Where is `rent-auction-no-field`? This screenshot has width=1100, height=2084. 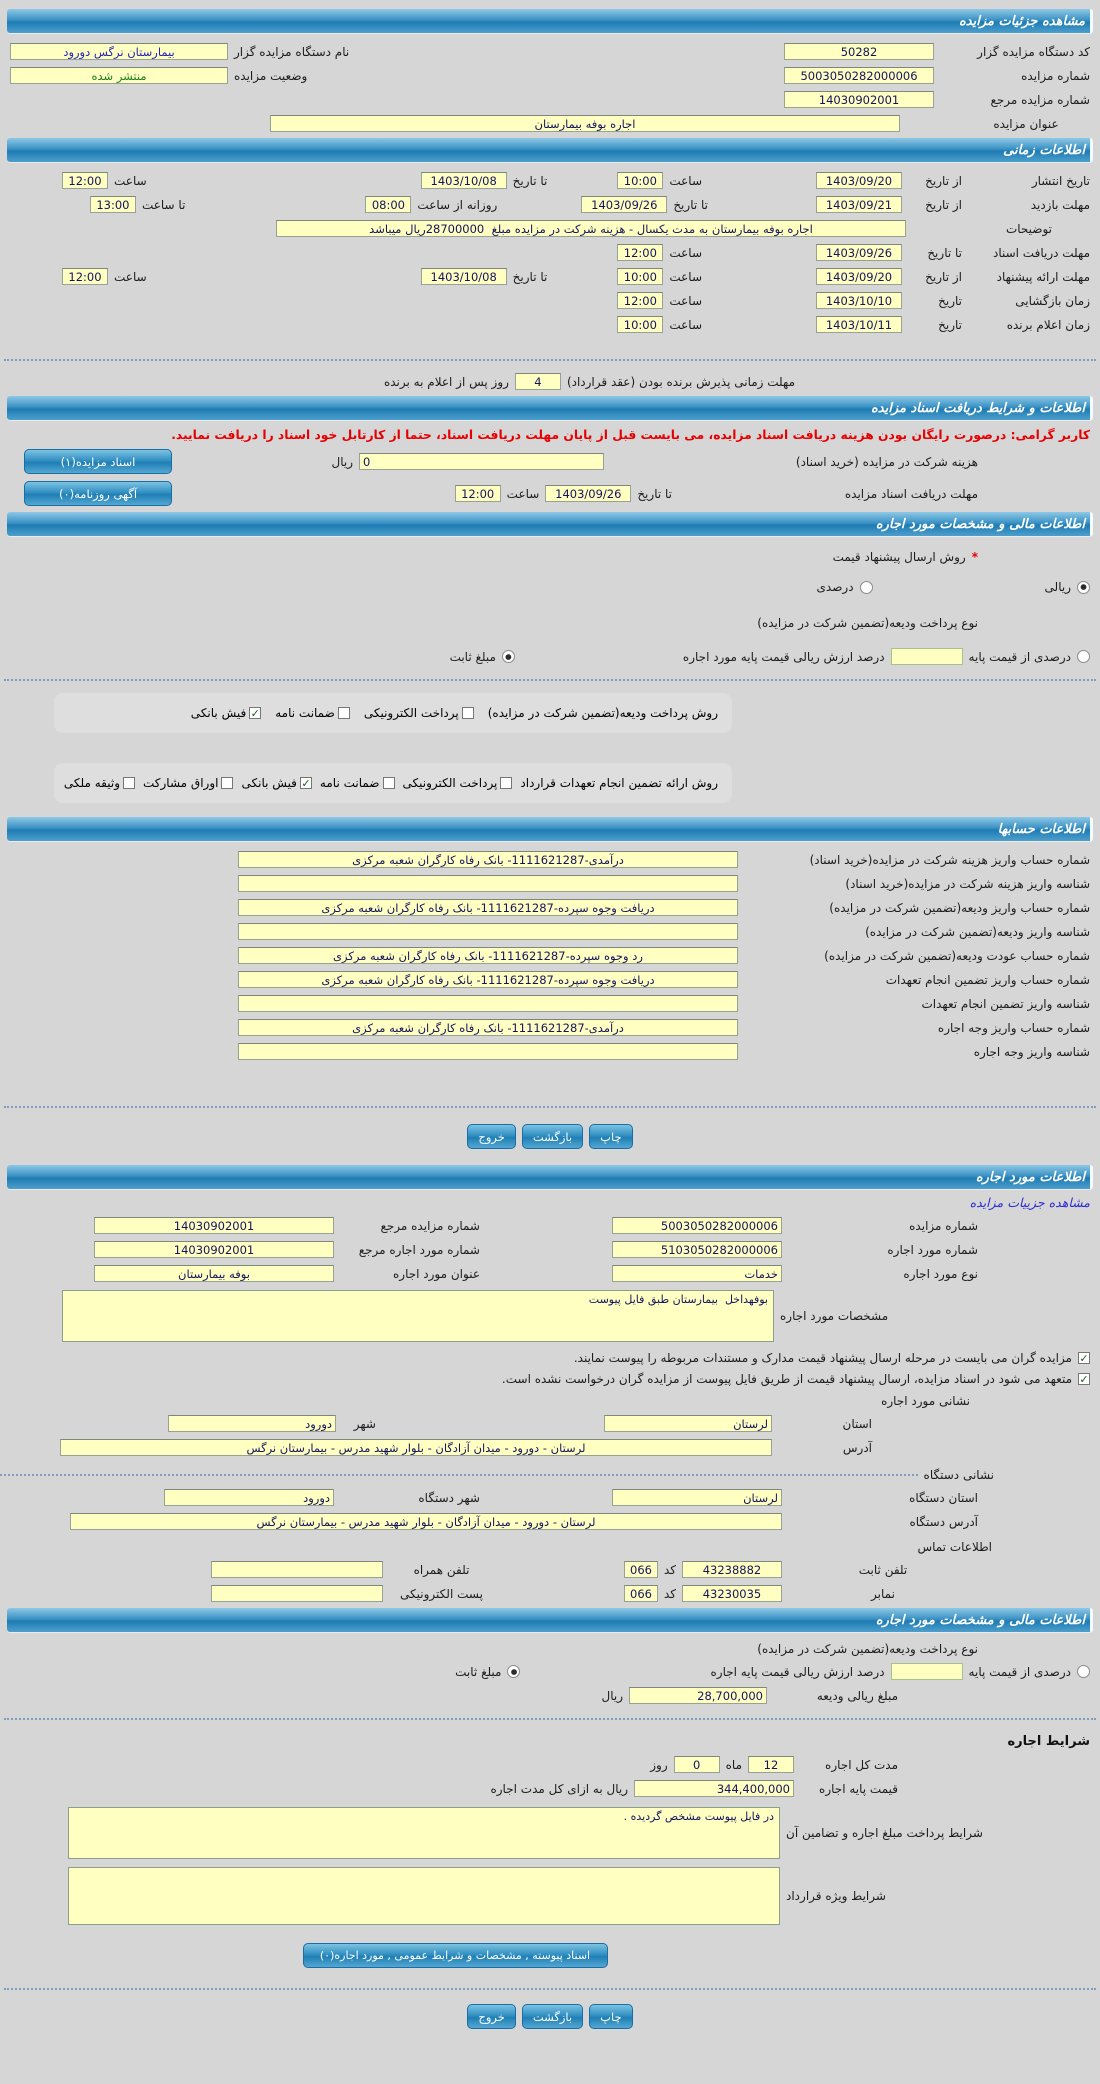 rent-auction-no-field is located at coordinates (697, 1225).